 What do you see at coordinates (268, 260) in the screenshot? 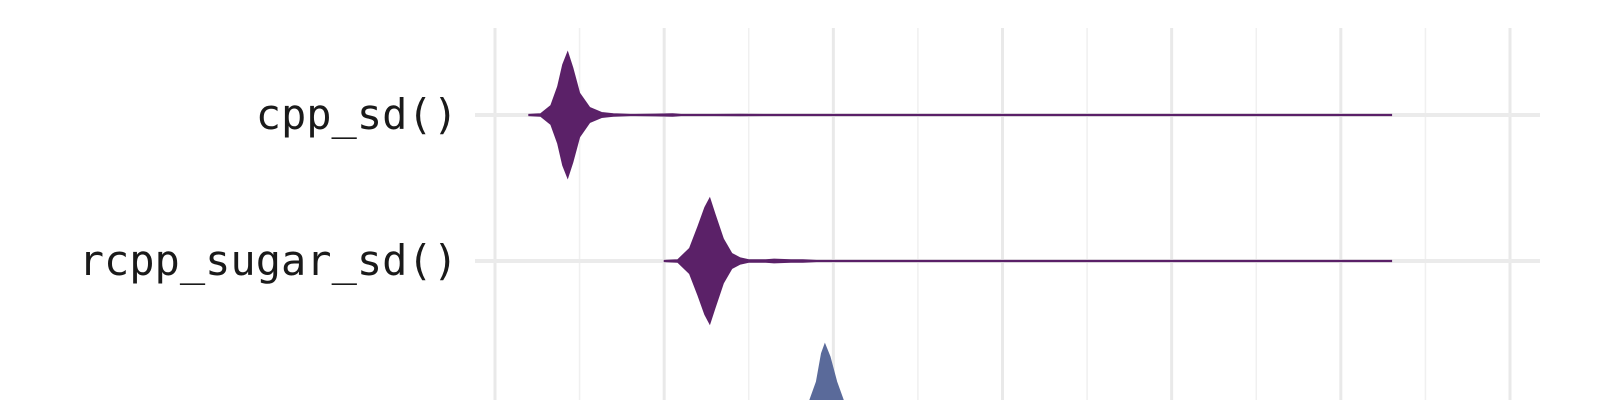
I see `y-tick-label: rcpp_sugar_sd()` at bounding box center [268, 260].